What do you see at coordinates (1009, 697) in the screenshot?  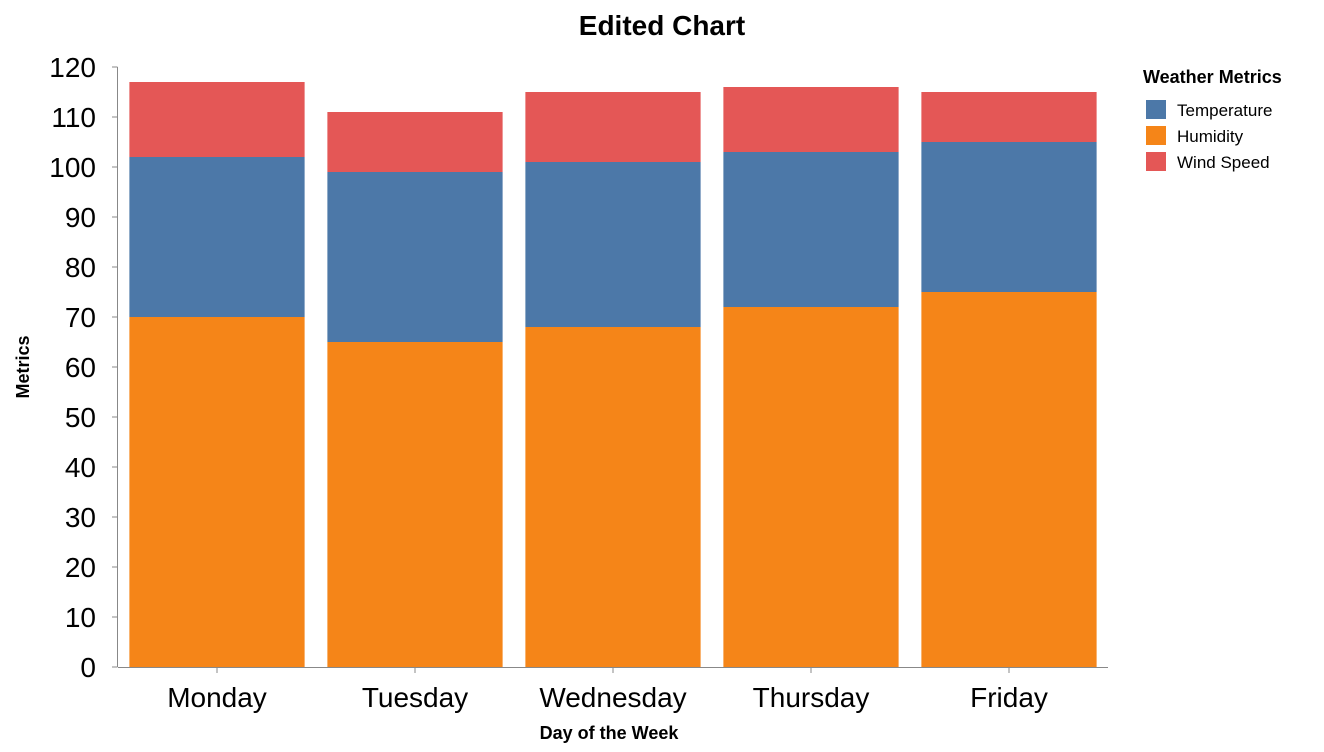 I see `x-tick-label-friday: Friday` at bounding box center [1009, 697].